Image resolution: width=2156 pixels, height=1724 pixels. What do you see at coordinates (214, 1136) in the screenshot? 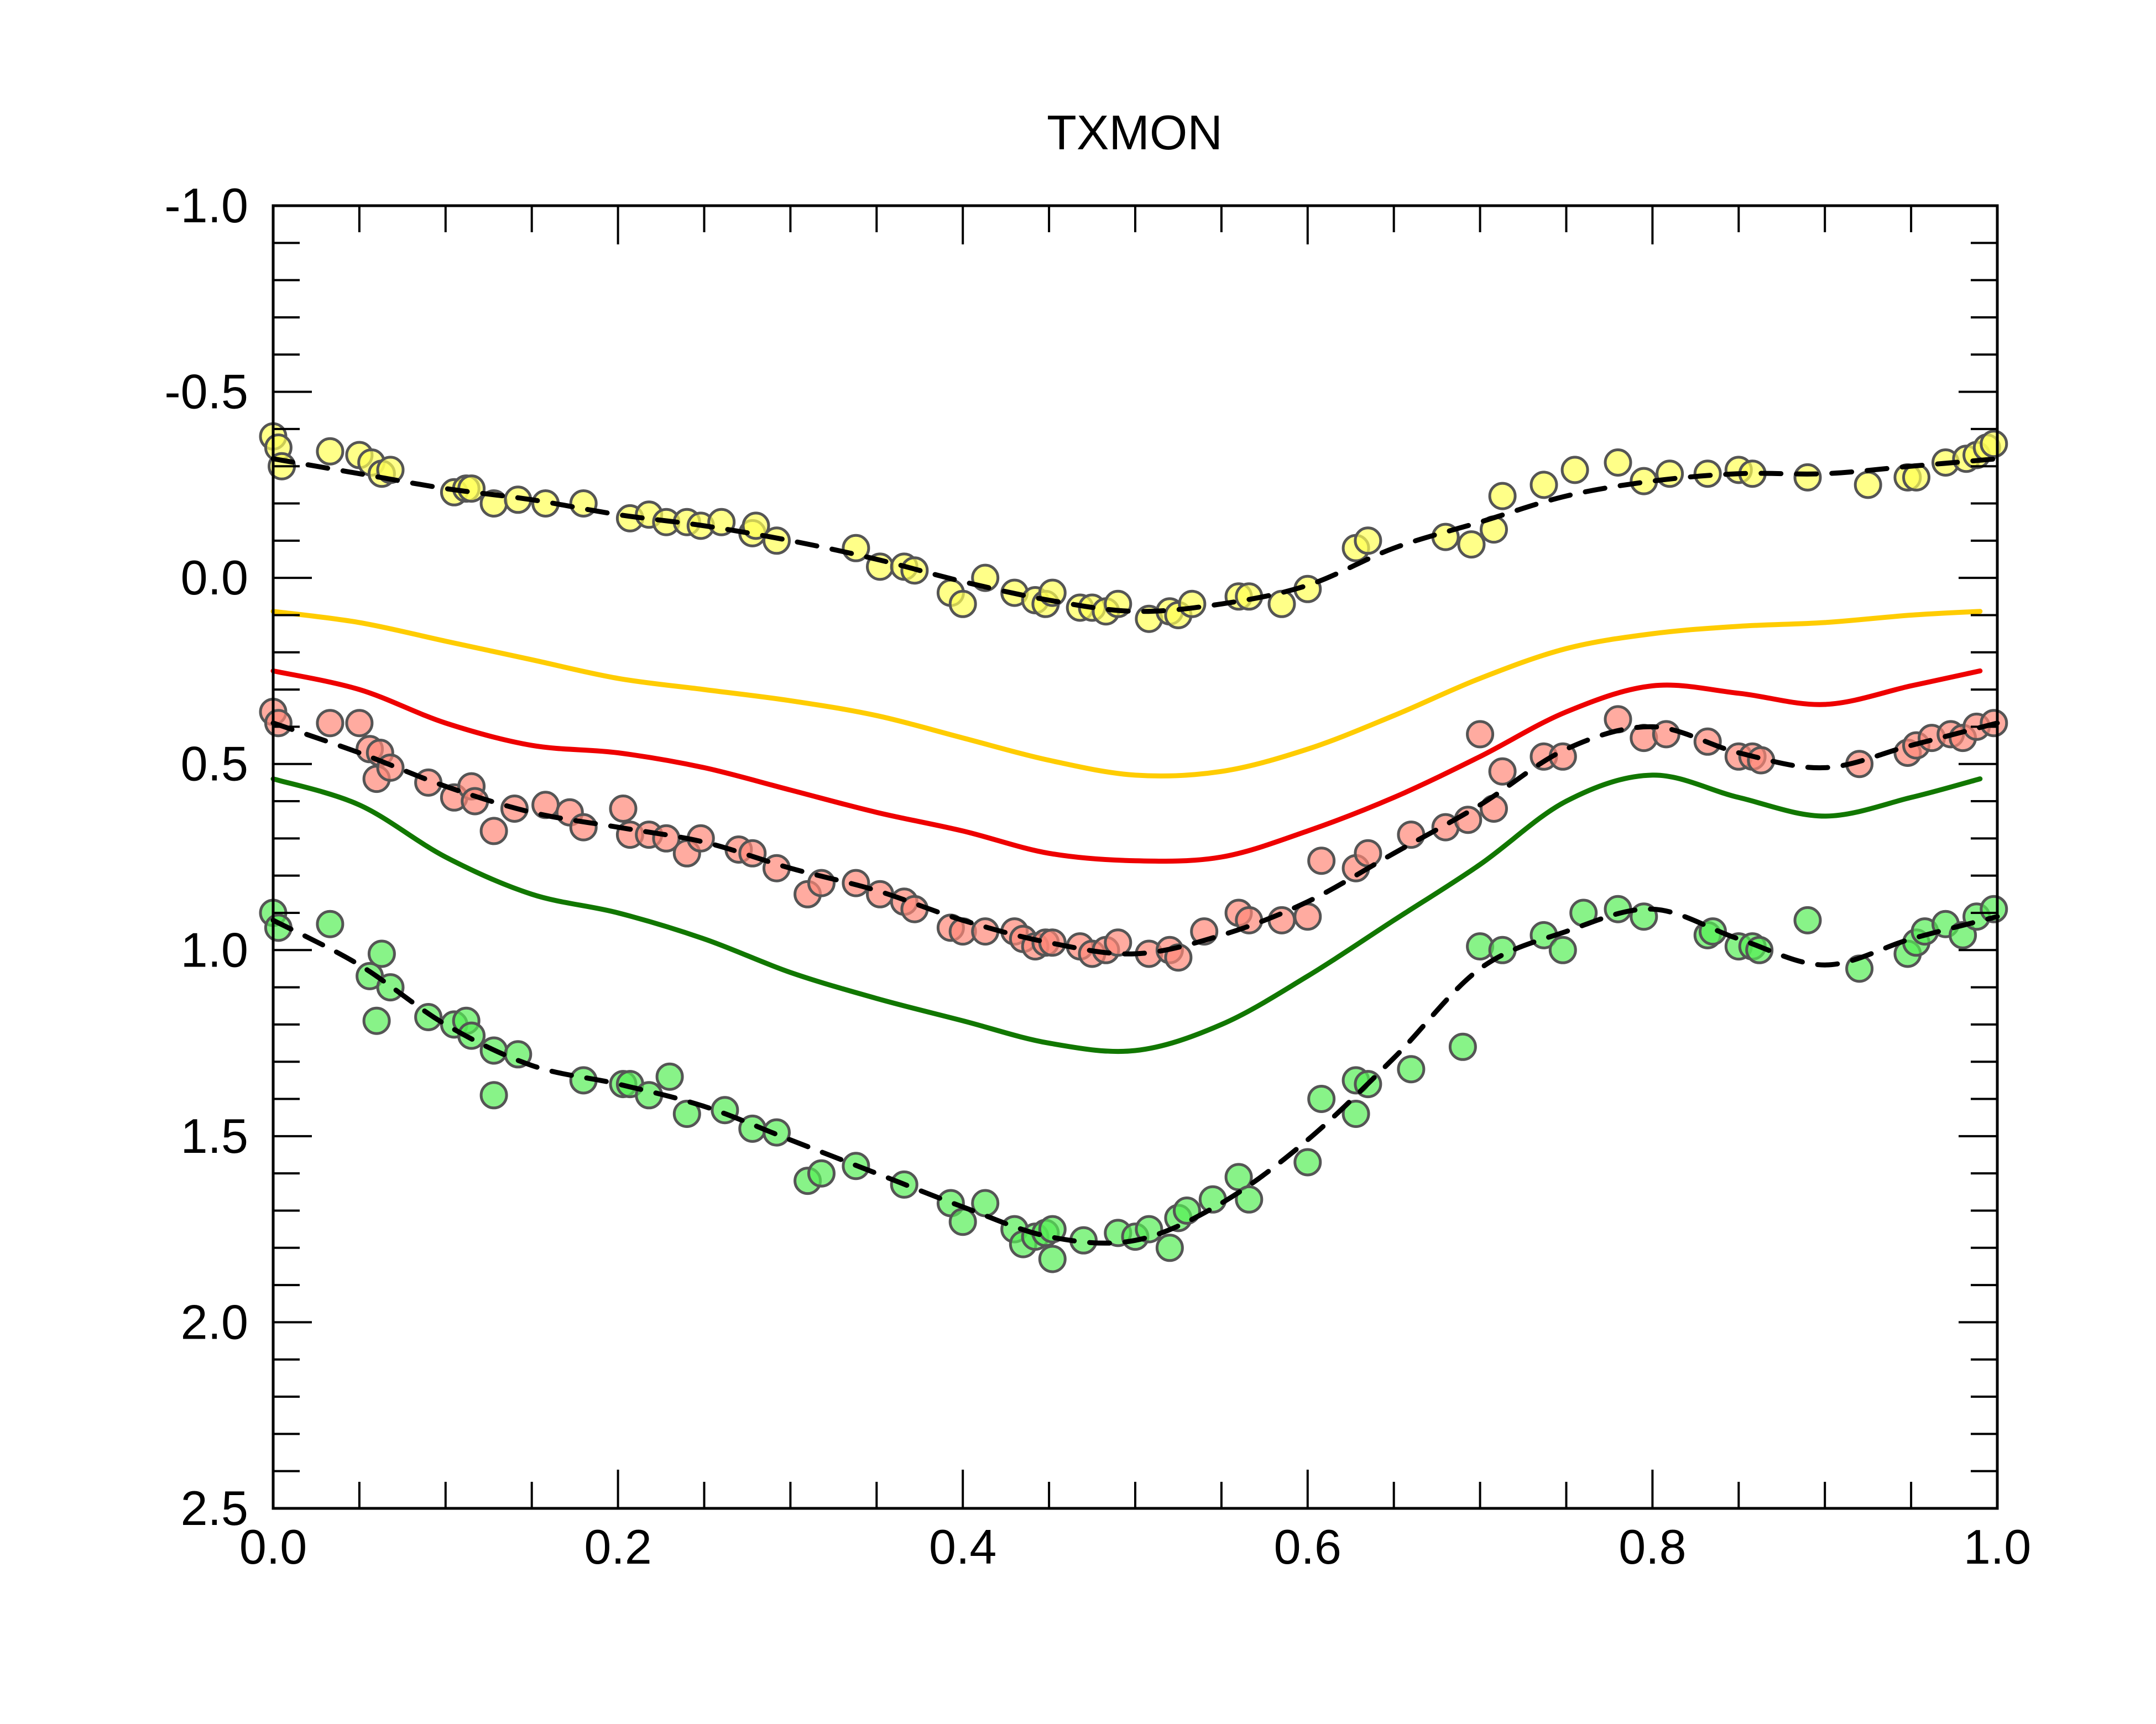
I see `y-tick-label: 1.5` at bounding box center [214, 1136].